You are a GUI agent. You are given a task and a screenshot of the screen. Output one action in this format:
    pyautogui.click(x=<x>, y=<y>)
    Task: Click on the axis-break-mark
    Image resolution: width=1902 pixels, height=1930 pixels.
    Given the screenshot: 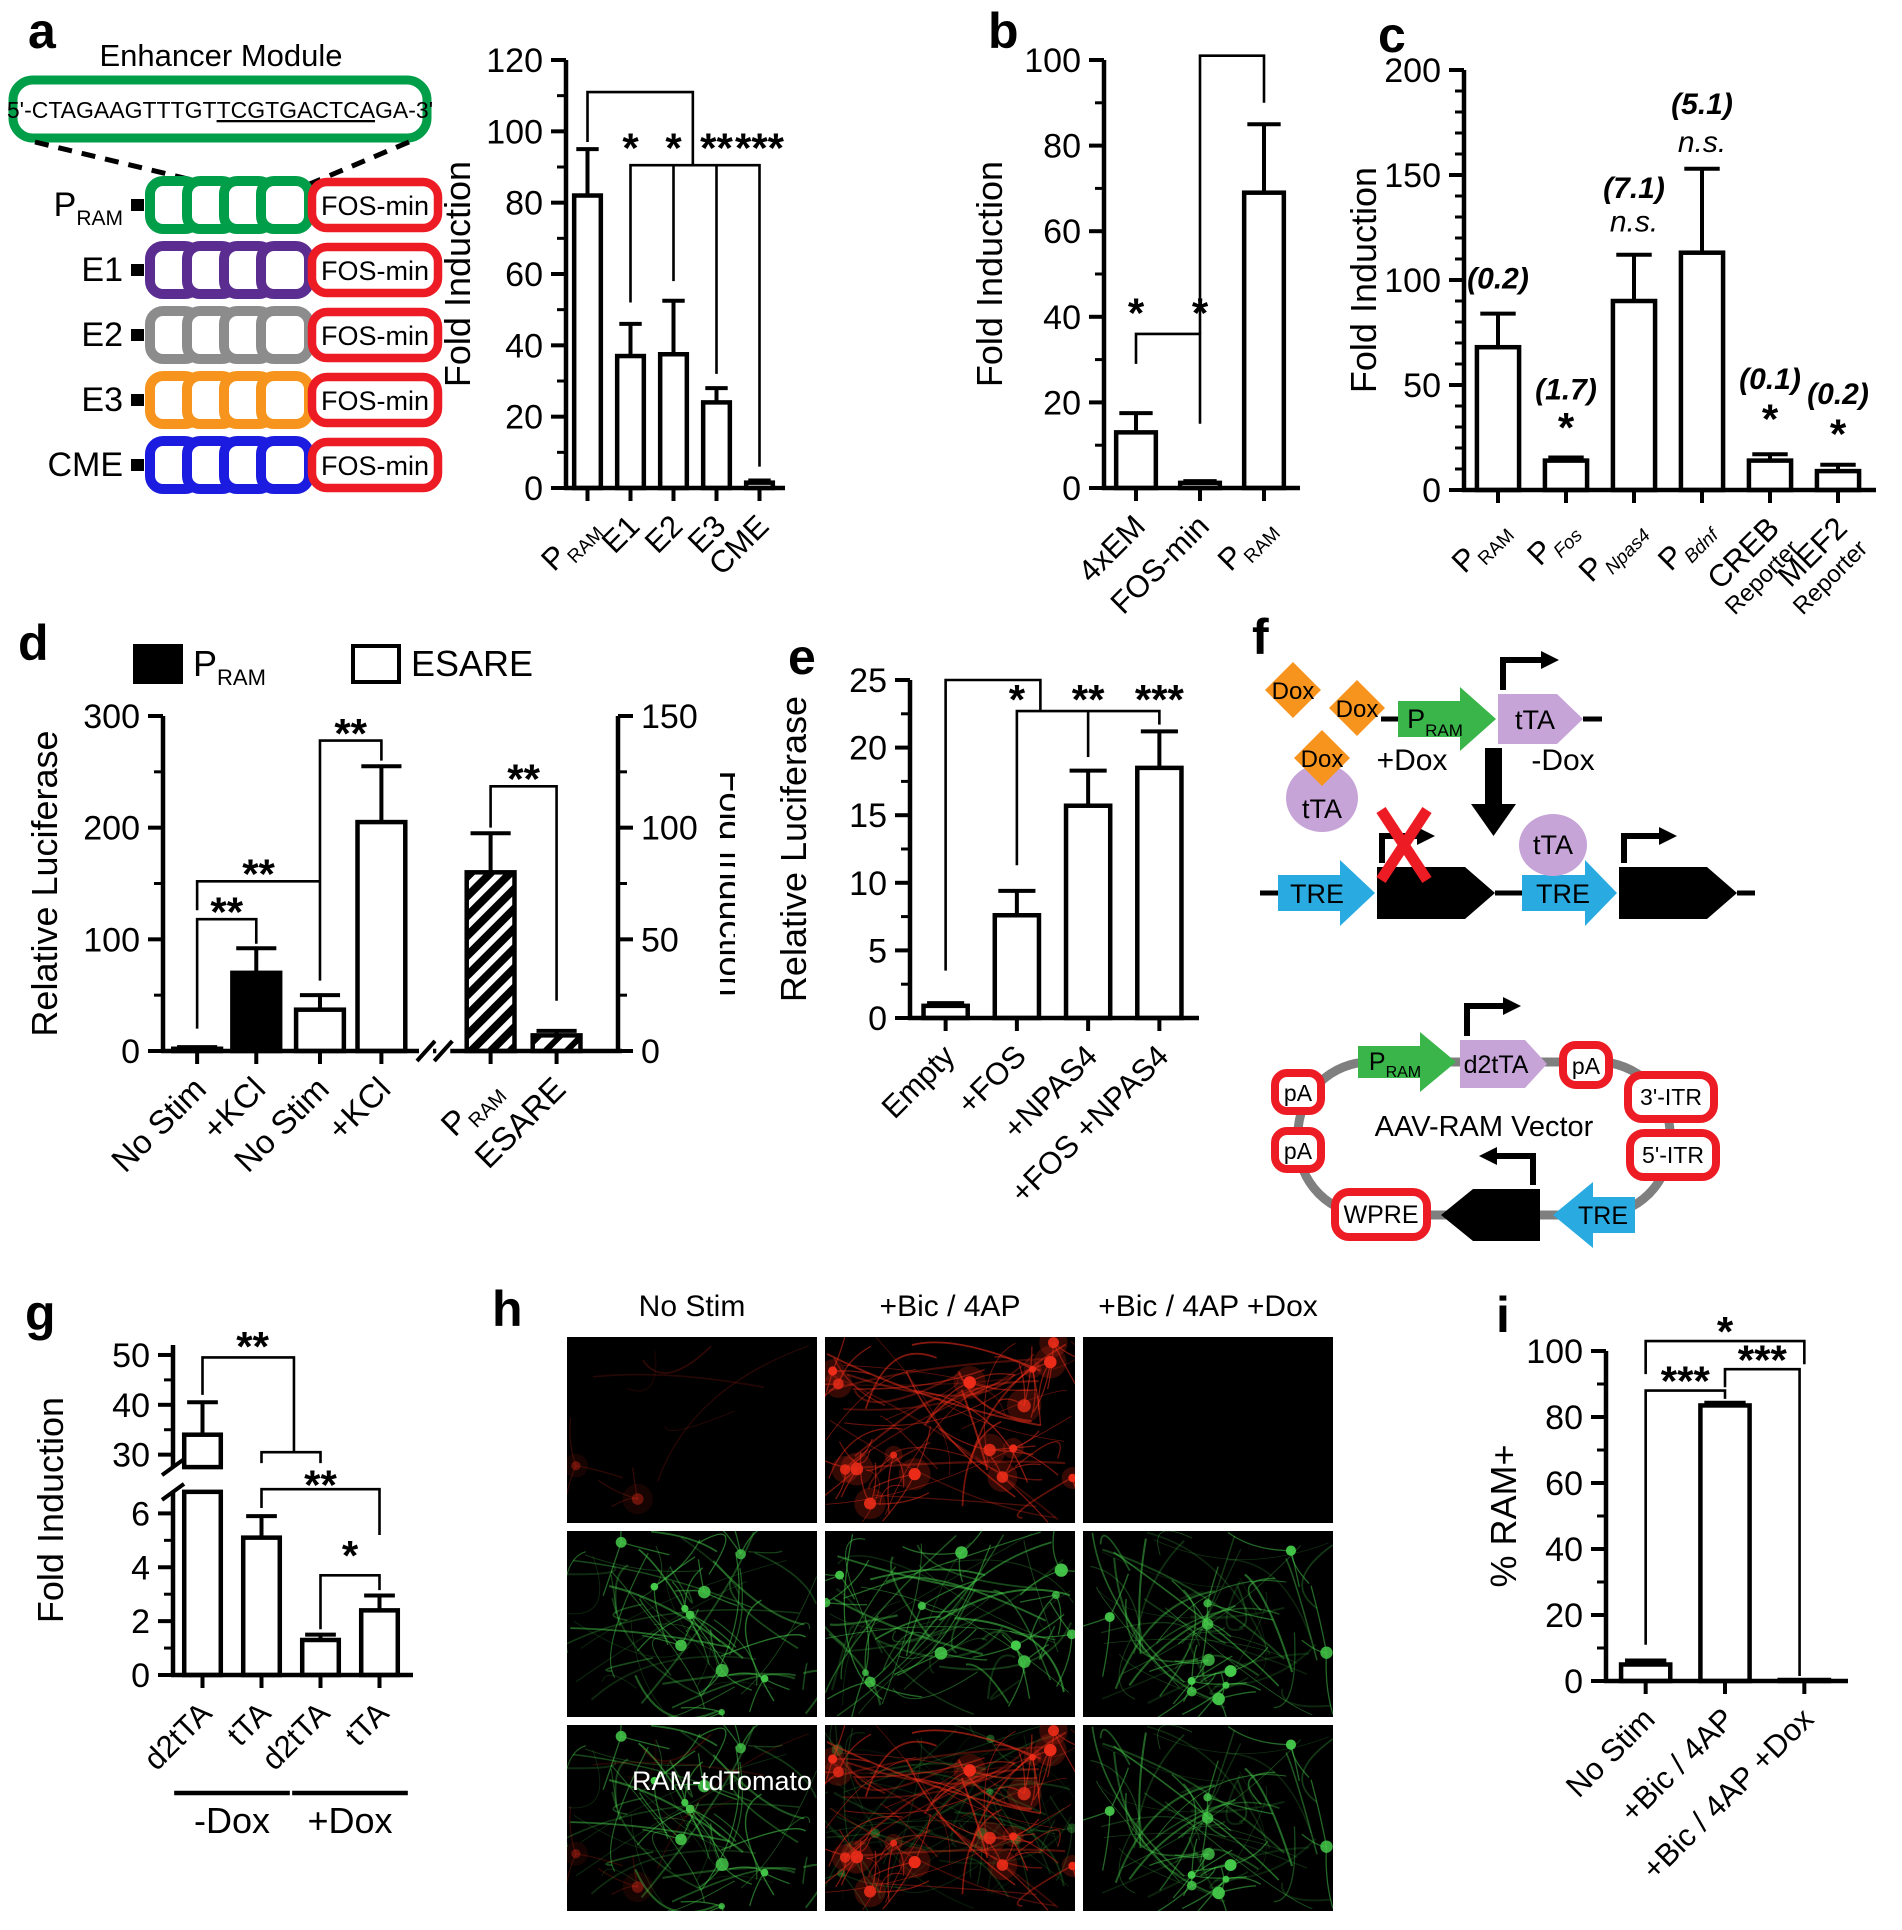 What is the action you would take?
    pyautogui.click(x=173, y=1492)
    